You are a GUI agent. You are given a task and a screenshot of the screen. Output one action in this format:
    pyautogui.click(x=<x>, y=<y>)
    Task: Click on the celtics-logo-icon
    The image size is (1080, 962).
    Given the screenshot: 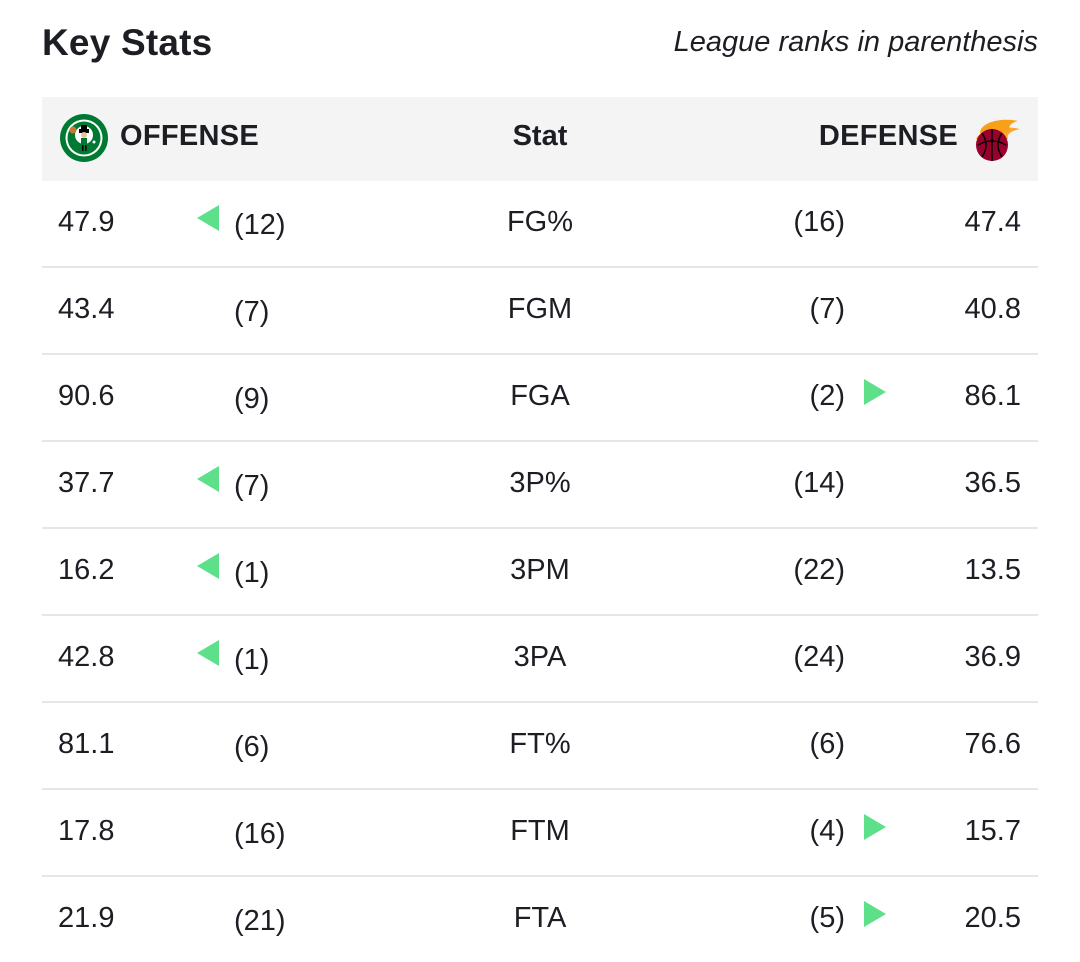 What is the action you would take?
    pyautogui.click(x=84, y=138)
    